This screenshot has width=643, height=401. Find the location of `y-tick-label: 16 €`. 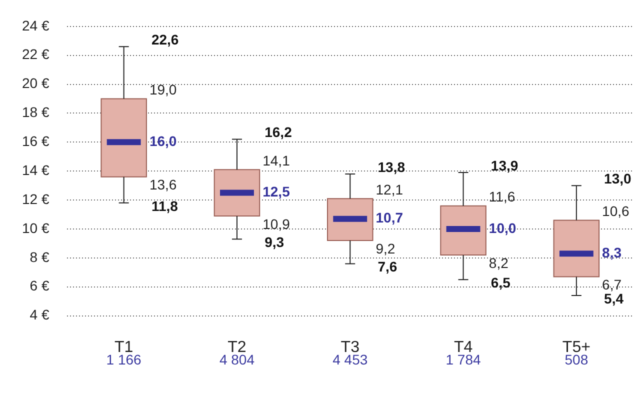

y-tick-label: 16 € is located at coordinates (36, 141).